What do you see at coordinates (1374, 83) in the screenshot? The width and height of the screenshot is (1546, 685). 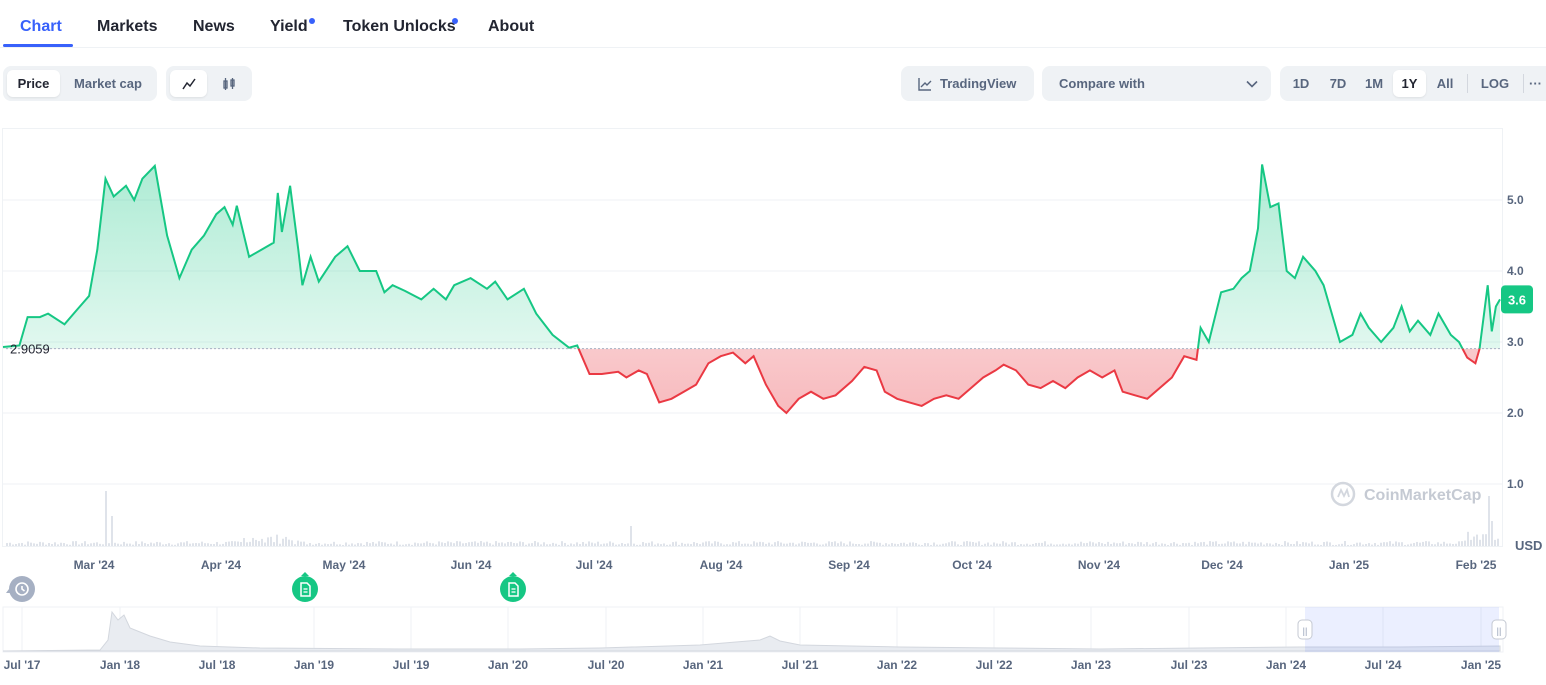 I see `range-1m-button: 1M` at bounding box center [1374, 83].